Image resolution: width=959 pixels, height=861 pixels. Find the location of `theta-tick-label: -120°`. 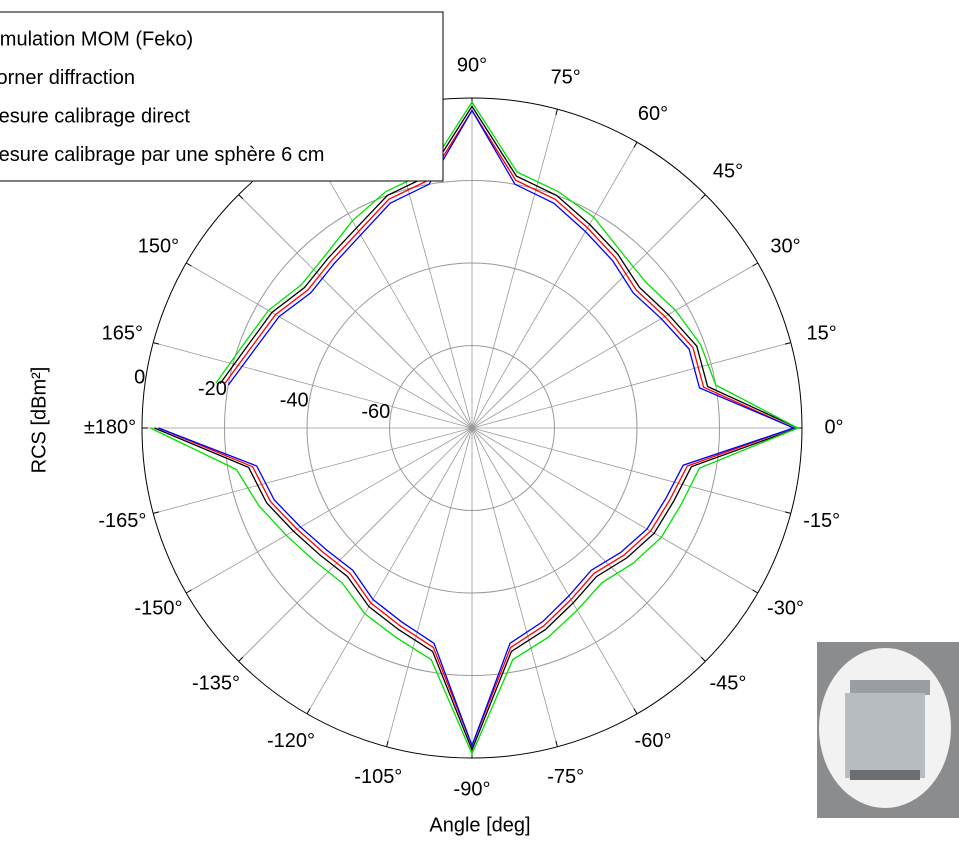

theta-tick-label: -120° is located at coordinates (291, 741).